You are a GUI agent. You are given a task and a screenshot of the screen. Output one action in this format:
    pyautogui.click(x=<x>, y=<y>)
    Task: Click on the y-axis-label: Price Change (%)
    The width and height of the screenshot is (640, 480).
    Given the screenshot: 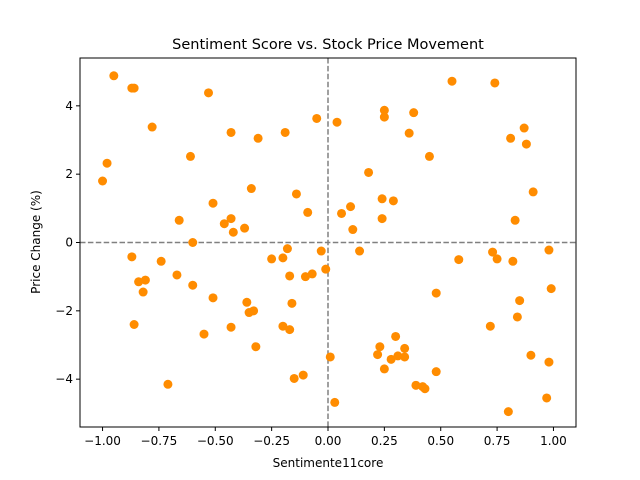 What is the action you would take?
    pyautogui.click(x=36, y=242)
    